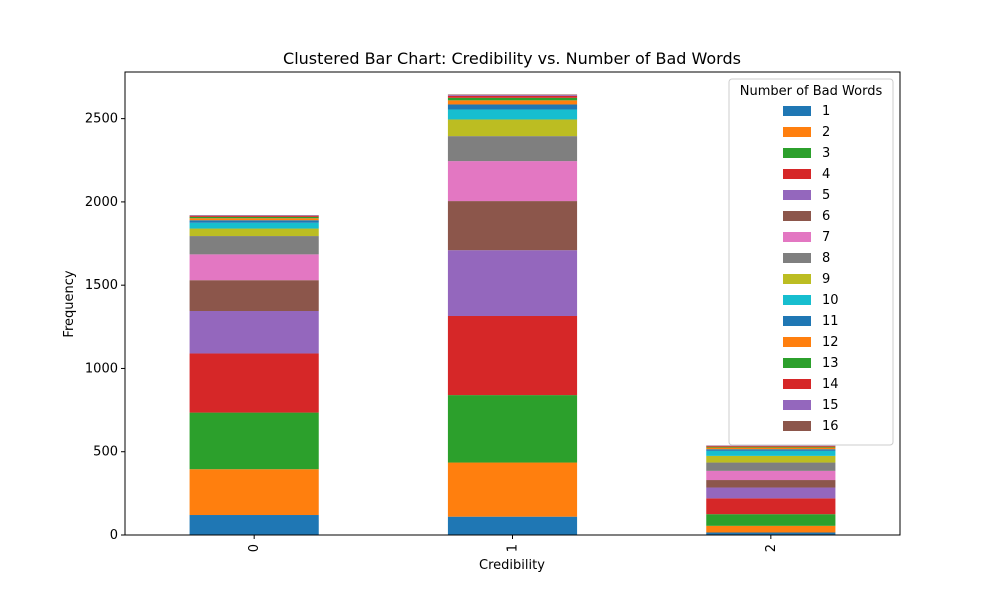  I want to click on legend-entry: 14, so click(830, 384).